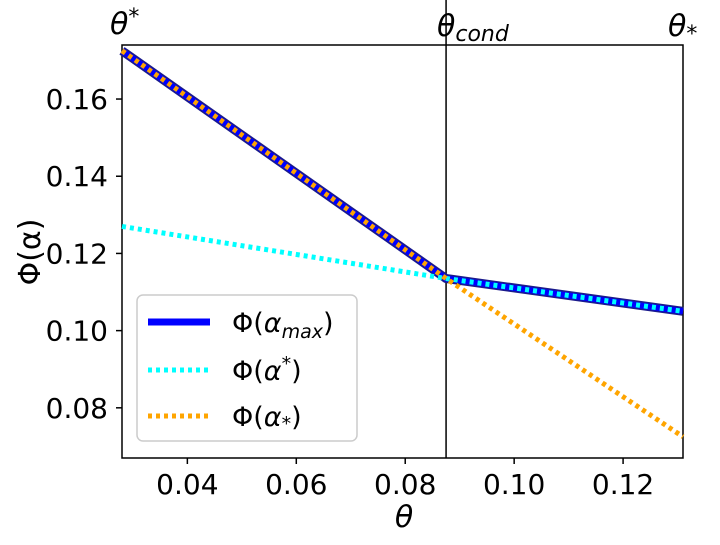  Describe the element at coordinates (267, 370) in the screenshot. I see `legend-label-alpha-upper-star: Φ(α*)` at that location.